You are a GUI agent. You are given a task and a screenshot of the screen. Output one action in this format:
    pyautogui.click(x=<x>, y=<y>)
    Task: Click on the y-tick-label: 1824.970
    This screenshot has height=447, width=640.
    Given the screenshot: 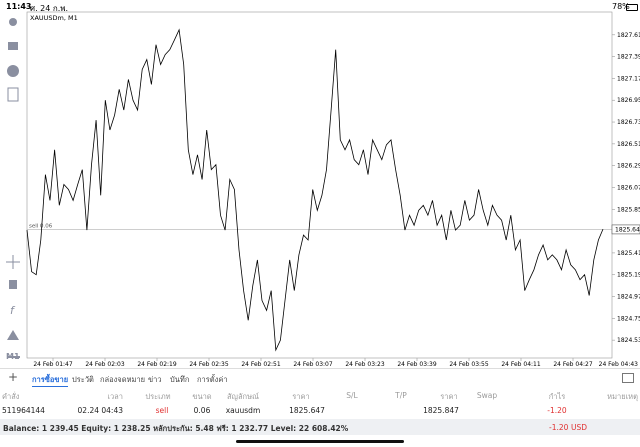 What is the action you would take?
    pyautogui.click(x=628, y=297)
    